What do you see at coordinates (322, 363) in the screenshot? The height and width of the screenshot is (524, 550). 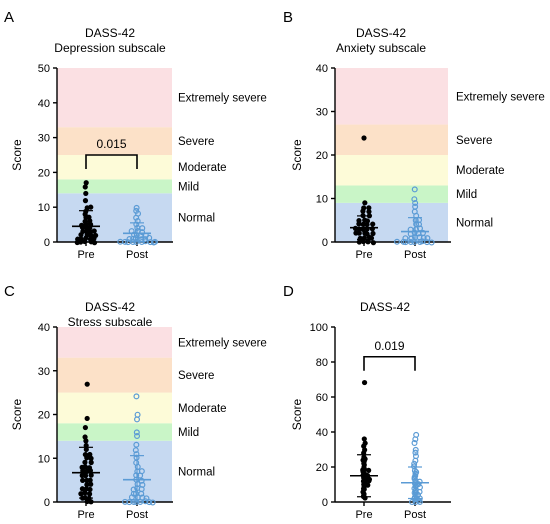 I see `y-tick-label: 80` at bounding box center [322, 363].